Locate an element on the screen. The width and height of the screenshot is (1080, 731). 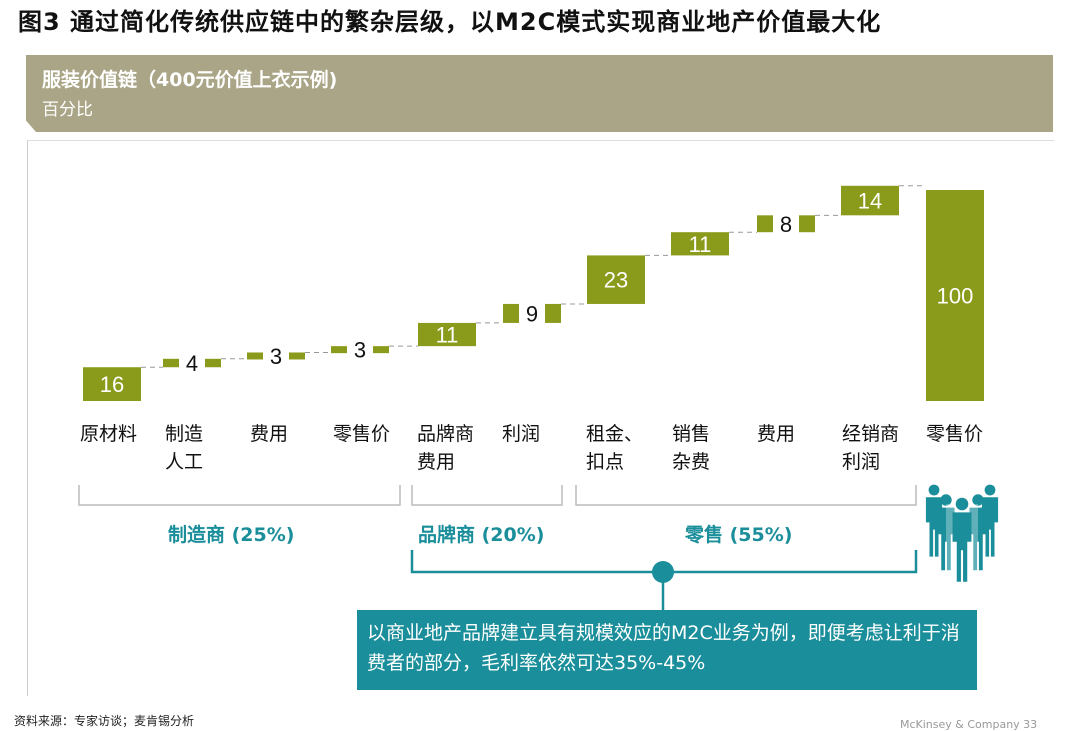
source-note: 资料来源：专家访谈；麦肯锡分析 is located at coordinates (104, 721).